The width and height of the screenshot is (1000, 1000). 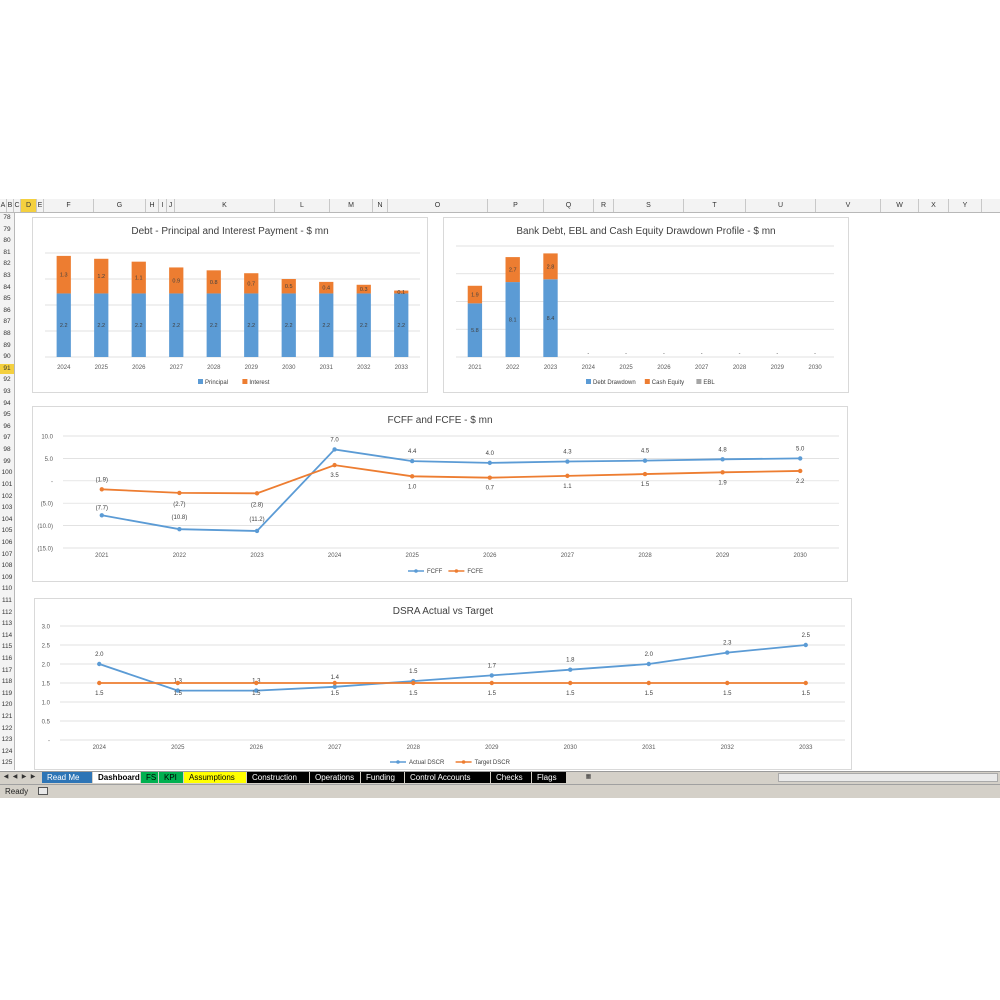 I want to click on sheet-tab-construction: Construction, so click(x=278, y=777).